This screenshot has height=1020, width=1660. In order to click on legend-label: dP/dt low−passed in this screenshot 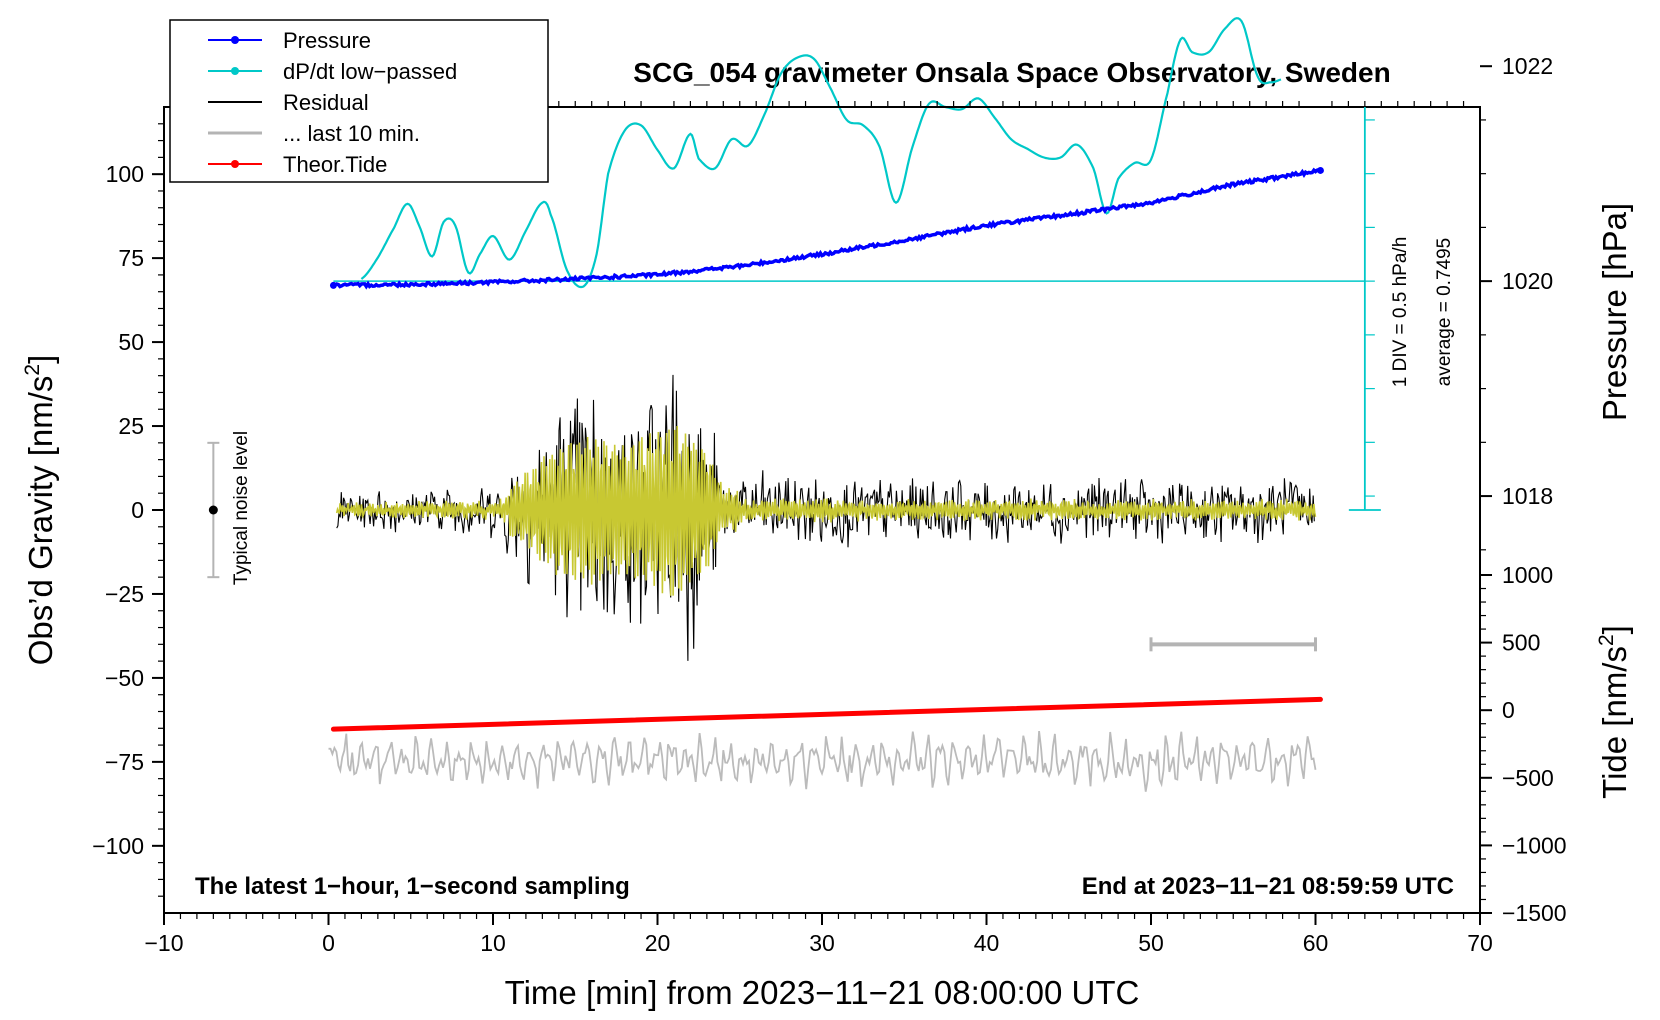, I will do `click(370, 71)`.